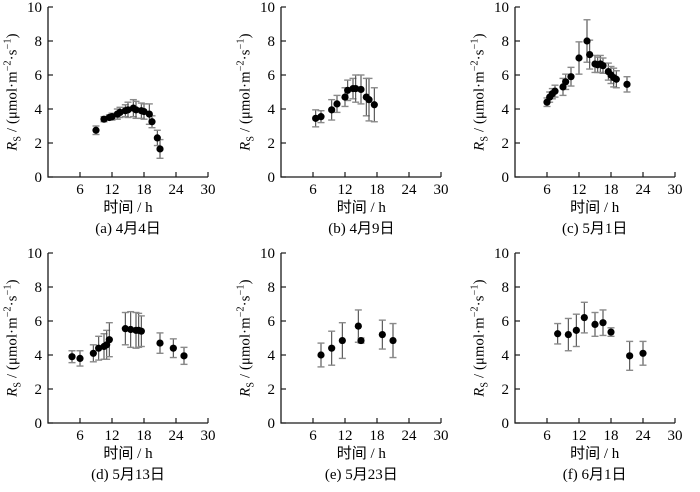  Describe the element at coordinates (128, 229) in the screenshot. I see `panel-caption: (a) 4月4日` at that location.